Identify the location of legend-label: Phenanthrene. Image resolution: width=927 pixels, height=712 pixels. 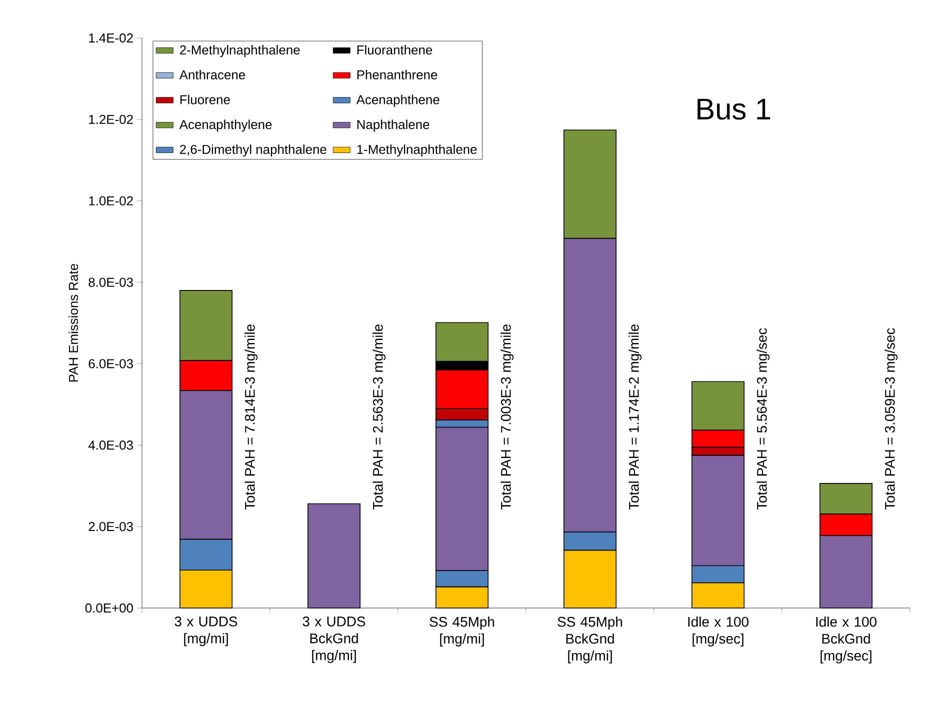
(397, 75).